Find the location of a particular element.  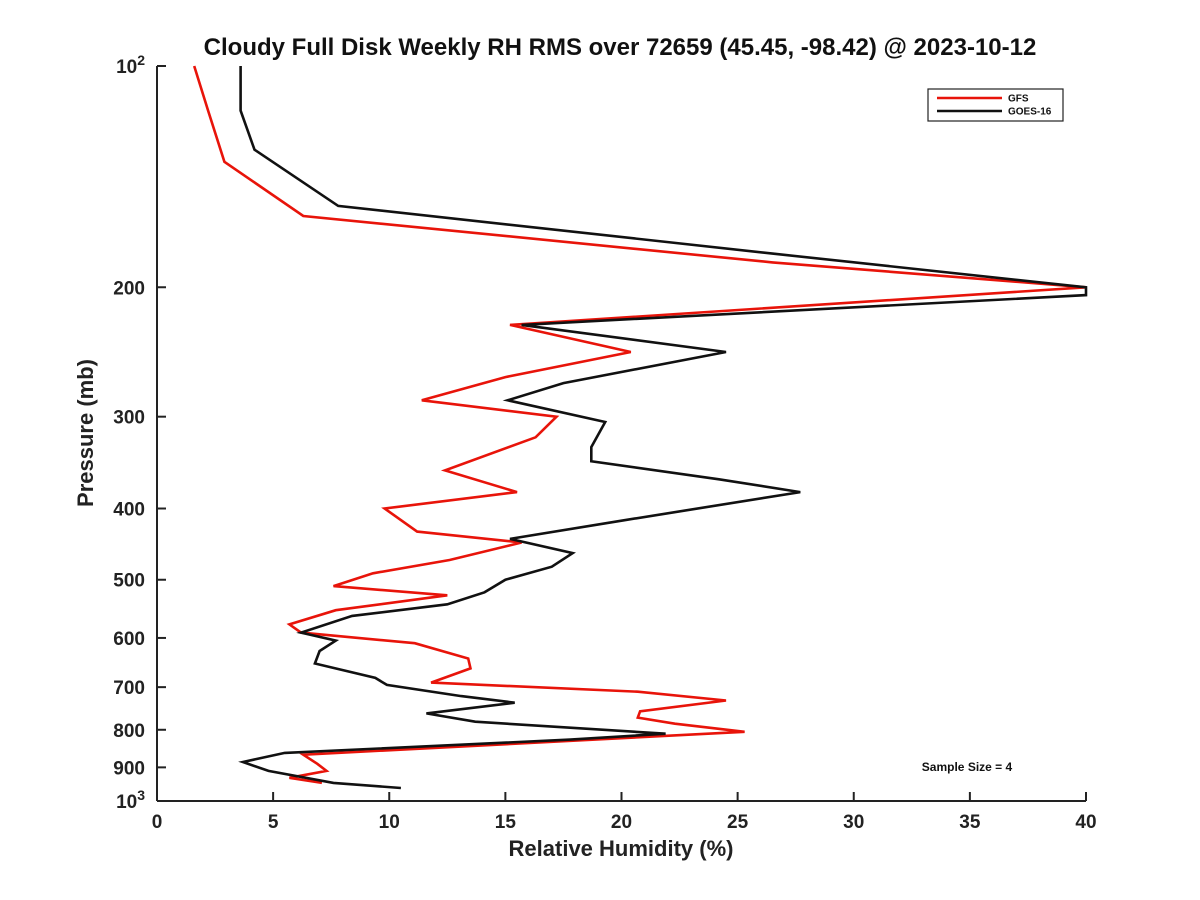

y-tick-label: 900 is located at coordinates (129, 768).